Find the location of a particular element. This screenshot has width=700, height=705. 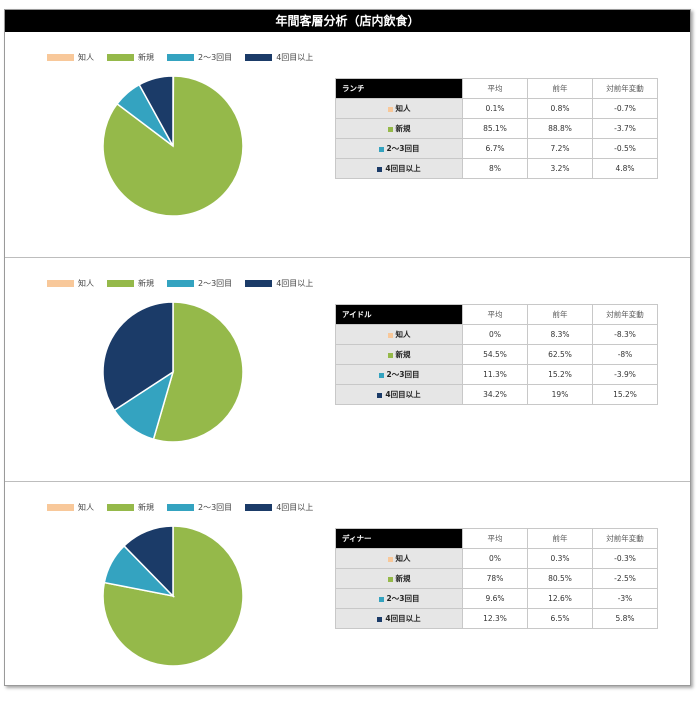

cell-prev: 15.2% is located at coordinates (560, 375).